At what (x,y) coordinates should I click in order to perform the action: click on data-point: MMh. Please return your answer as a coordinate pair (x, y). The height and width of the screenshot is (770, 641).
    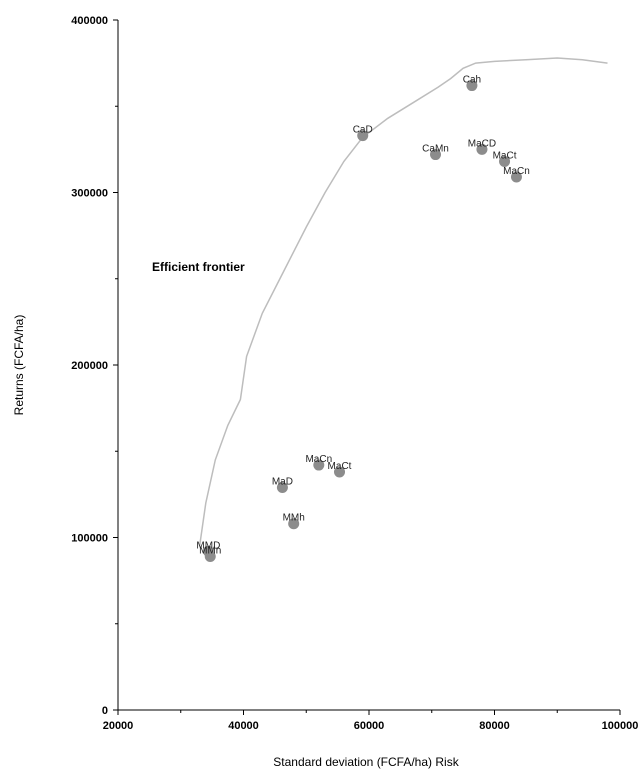
    Looking at the image, I should click on (294, 521).